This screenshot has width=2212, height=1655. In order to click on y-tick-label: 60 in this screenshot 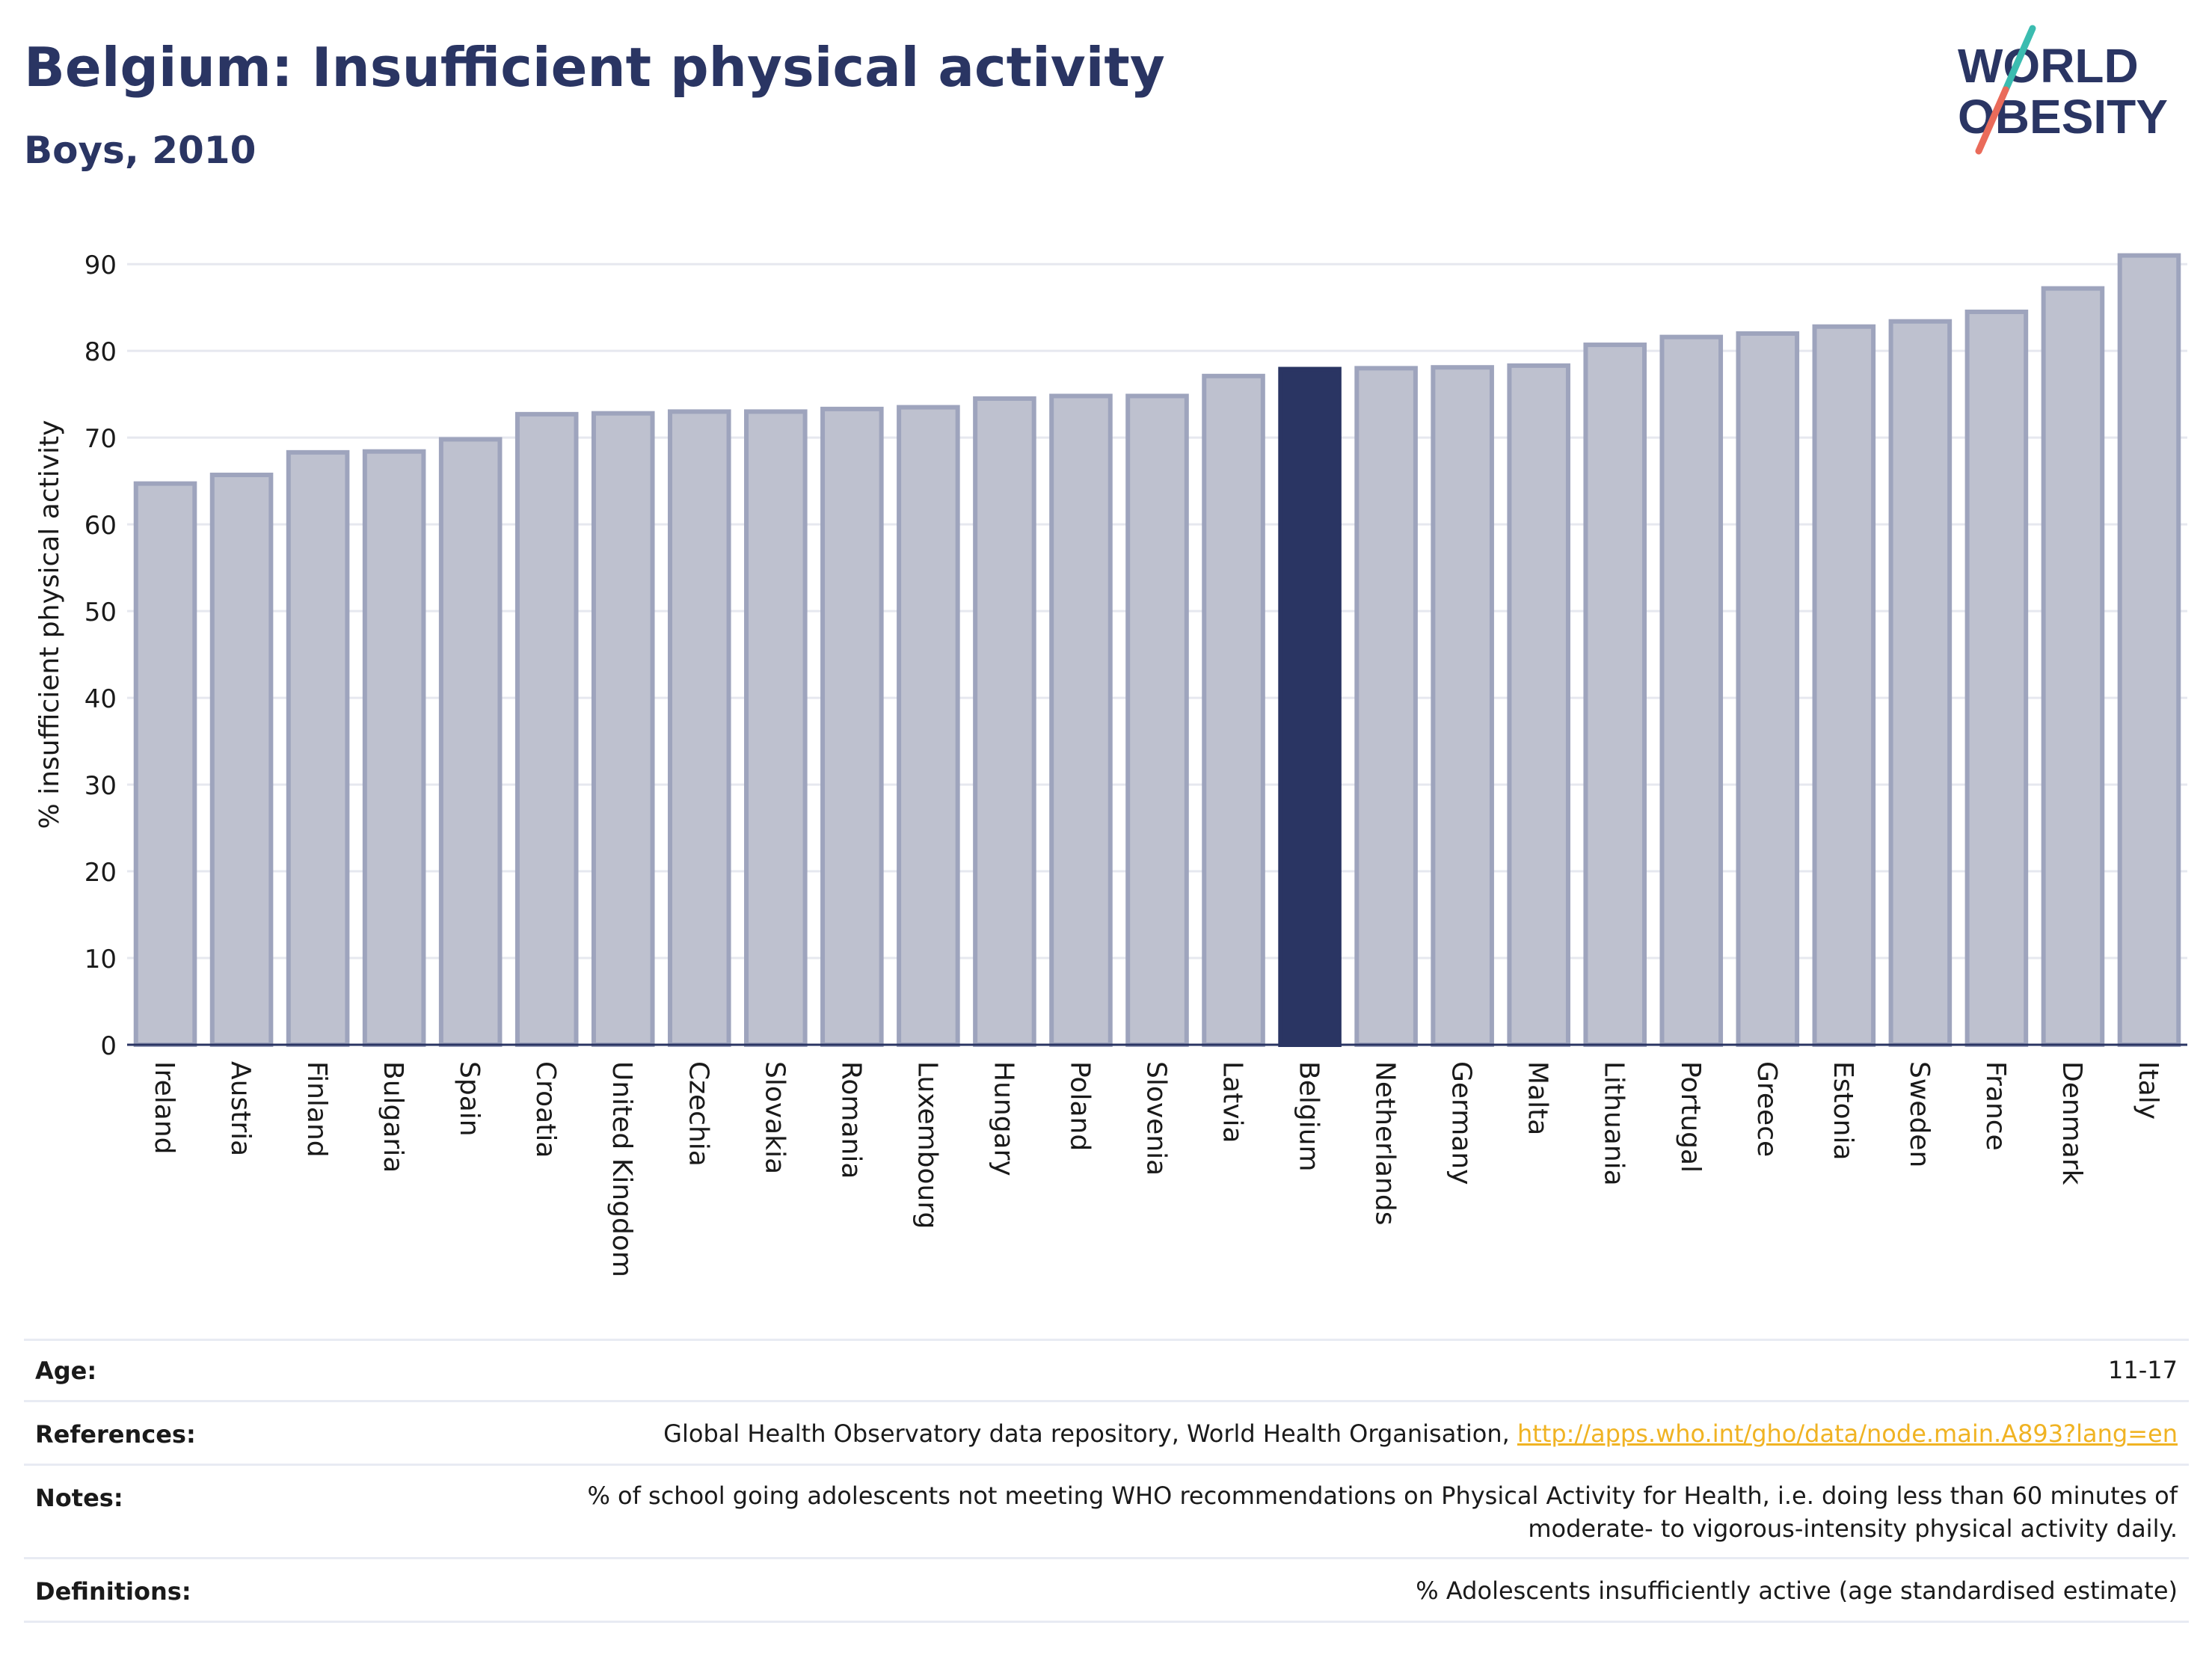, I will do `click(101, 526)`.